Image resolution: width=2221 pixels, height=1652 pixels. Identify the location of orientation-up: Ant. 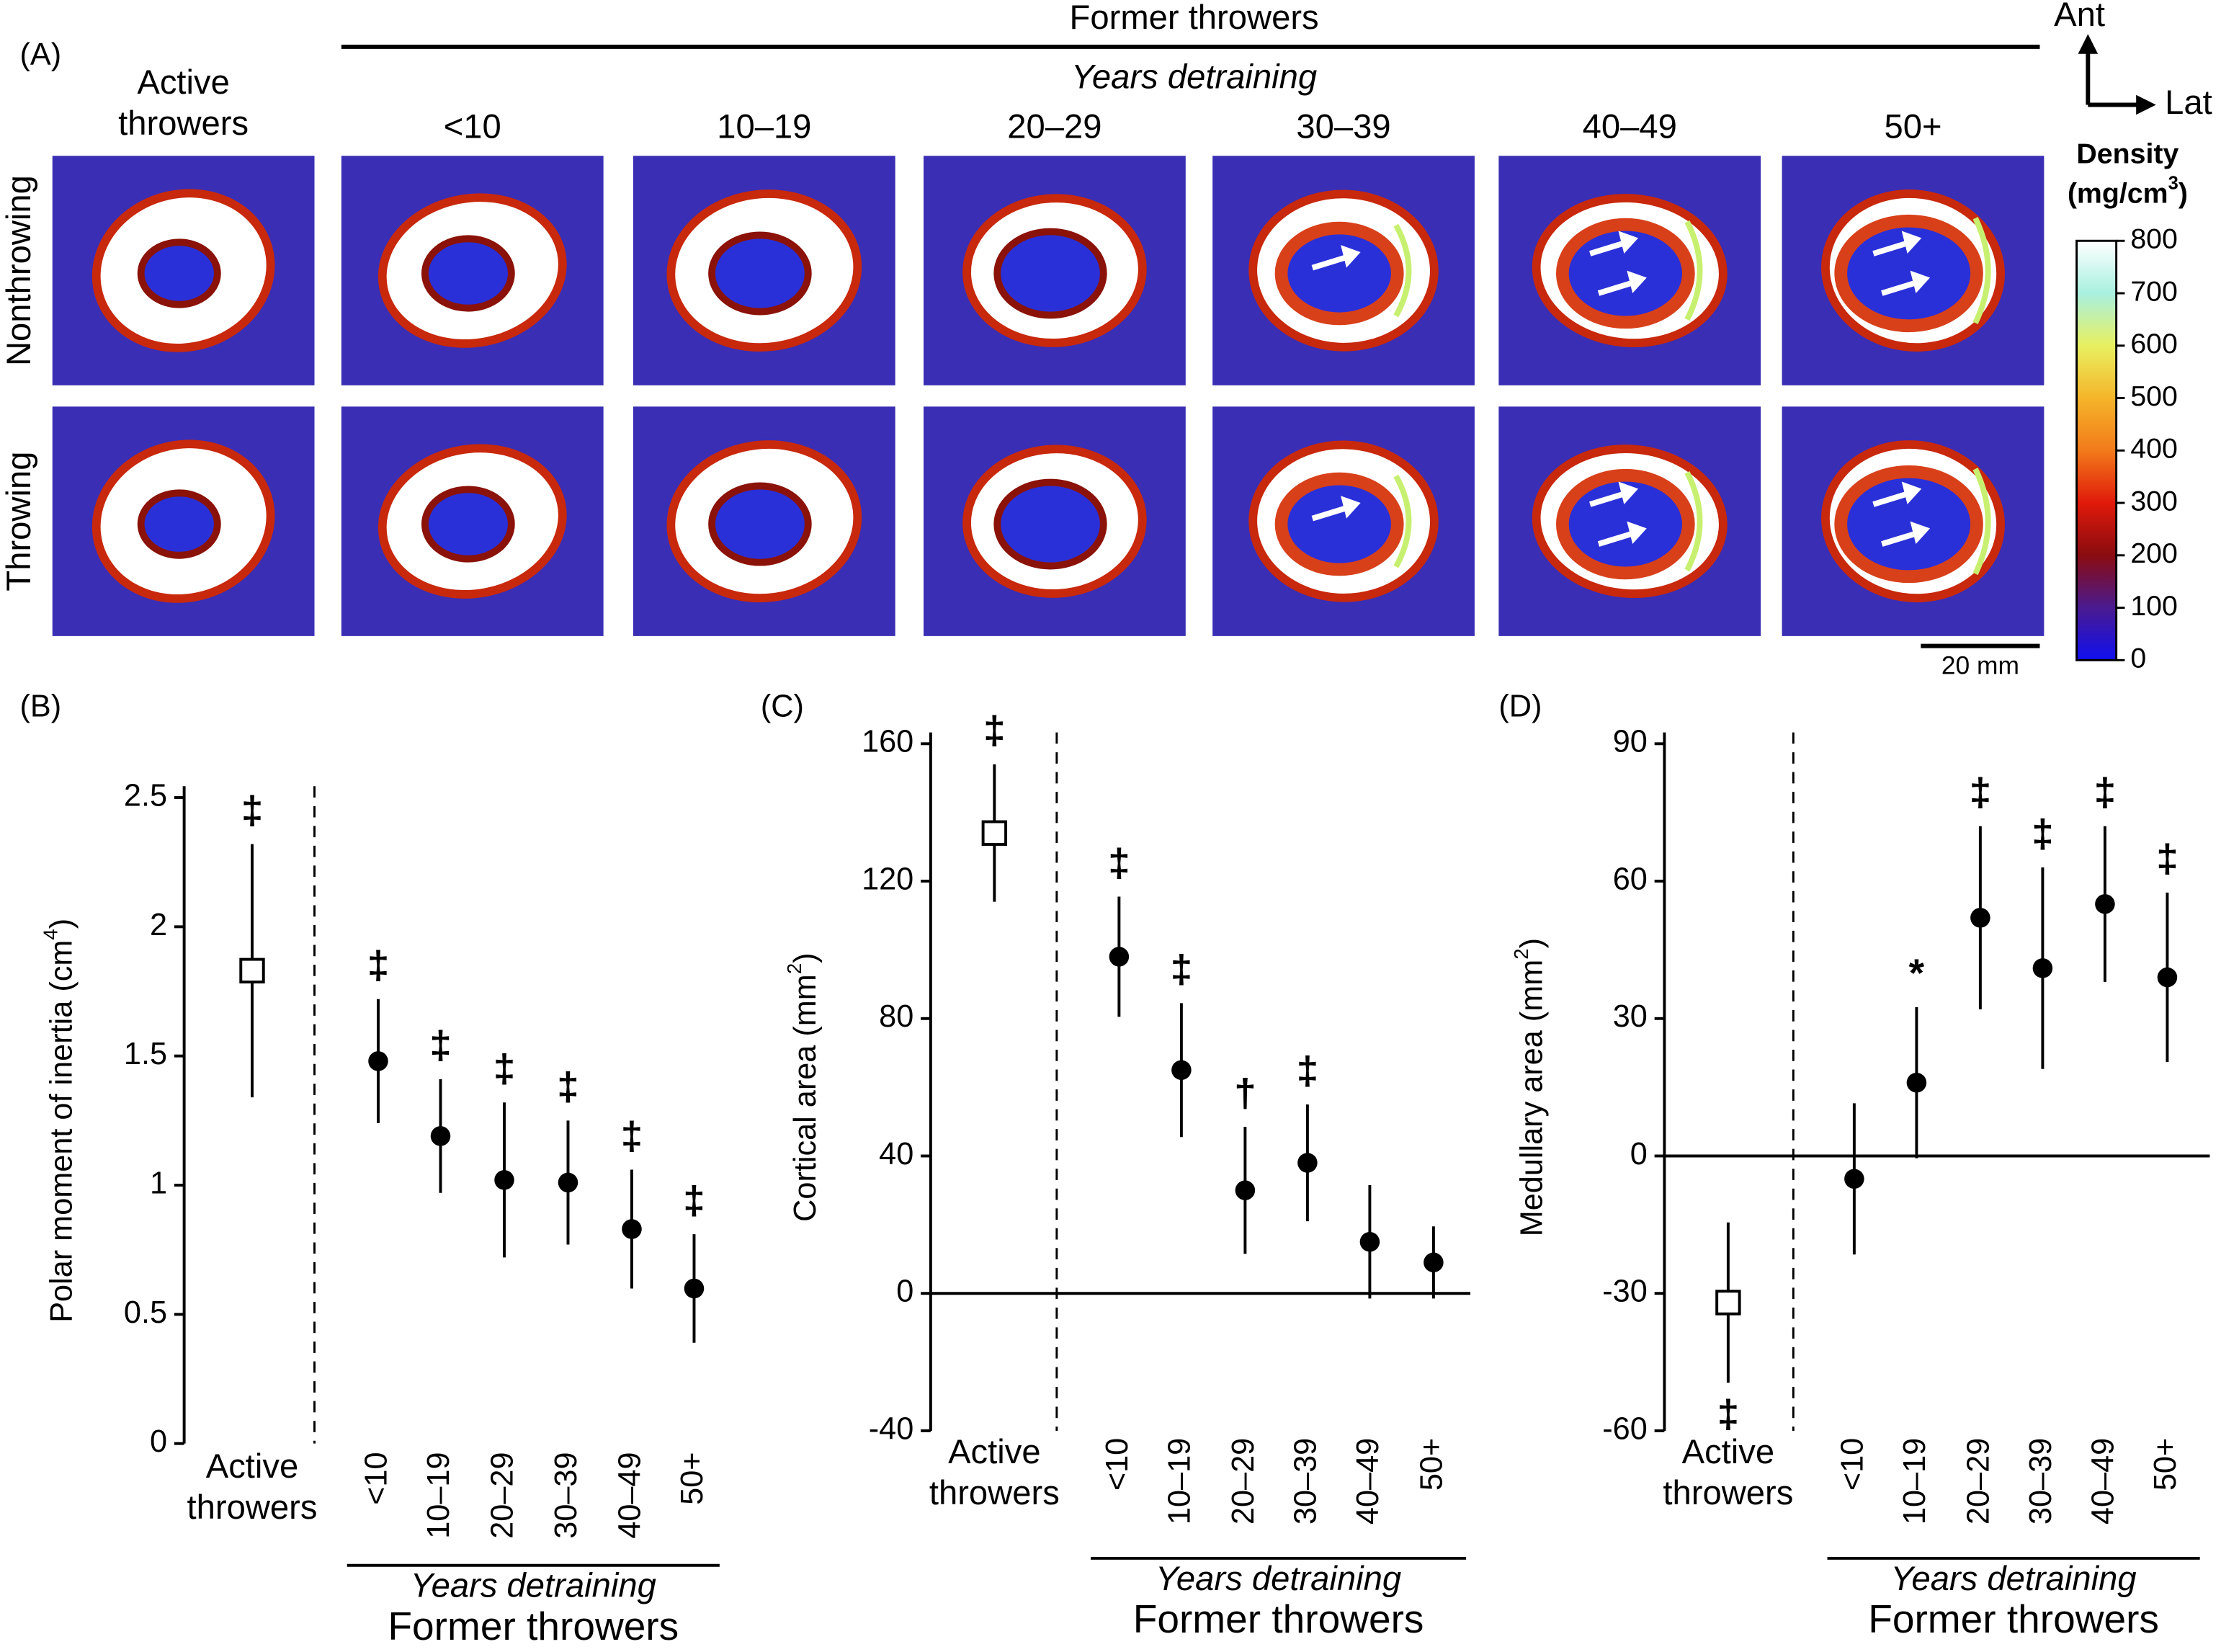
(2079, 17).